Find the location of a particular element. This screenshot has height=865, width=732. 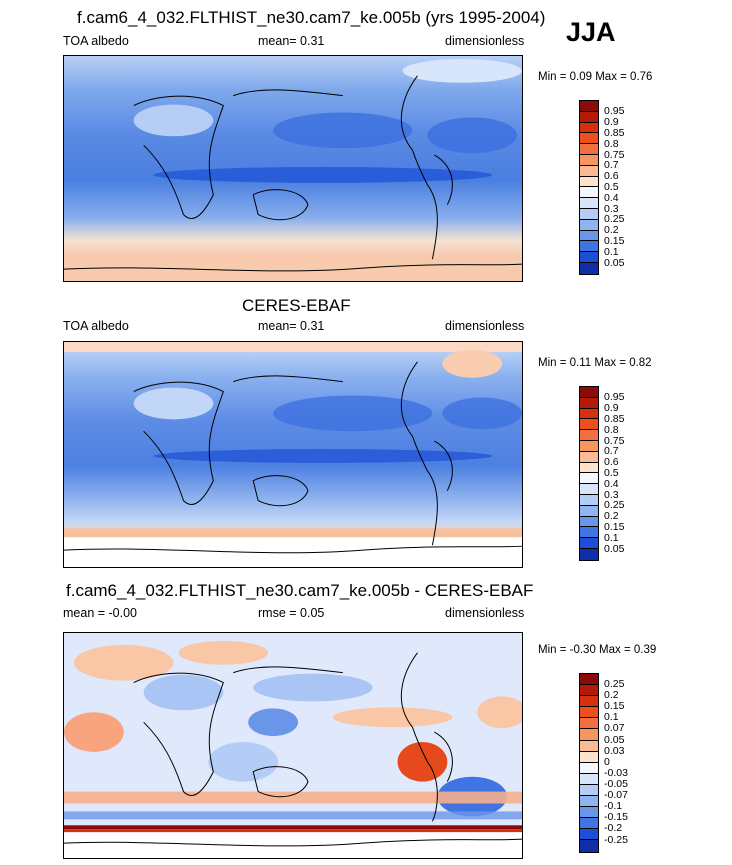

panel-3-colorbar-label: 0.07 is located at coordinates (614, 728).